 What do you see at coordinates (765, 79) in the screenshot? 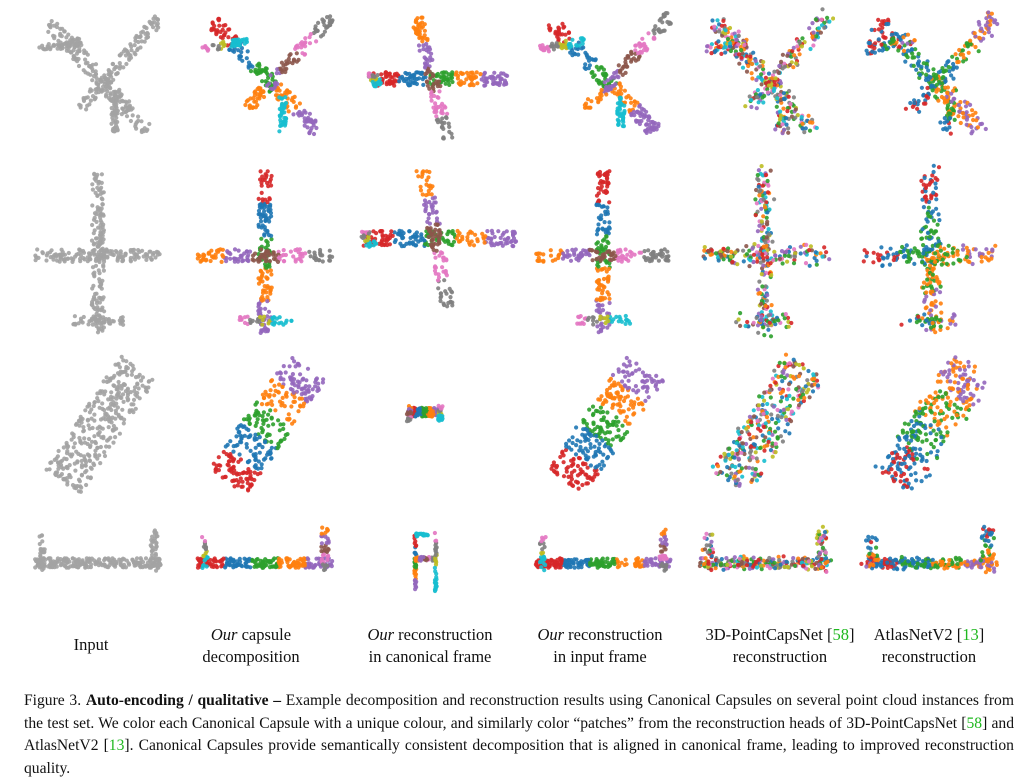
I see `point-cloud-r1-pointcaps` at bounding box center [765, 79].